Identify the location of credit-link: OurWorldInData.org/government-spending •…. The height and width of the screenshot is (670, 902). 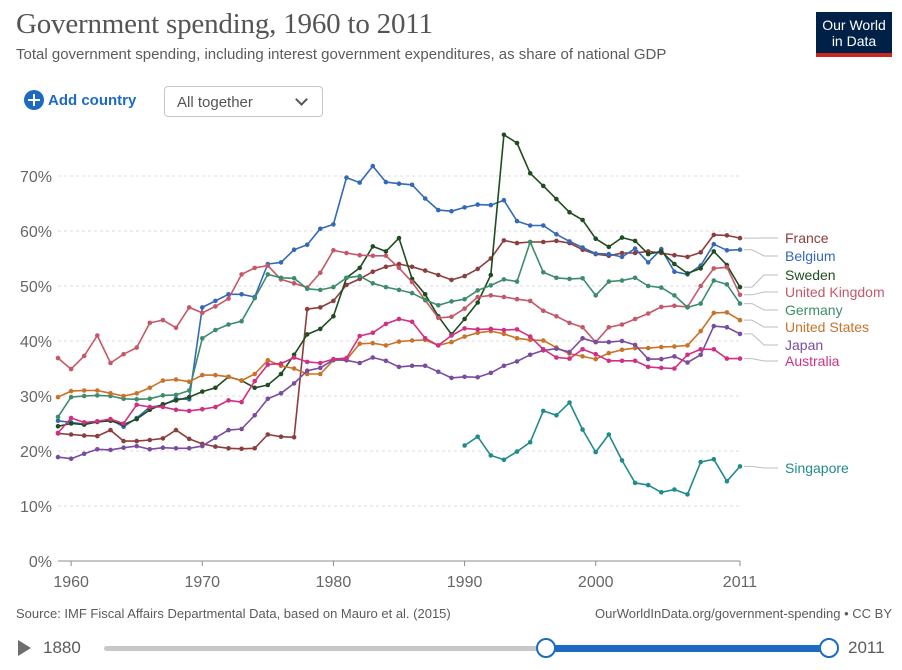
(743, 613).